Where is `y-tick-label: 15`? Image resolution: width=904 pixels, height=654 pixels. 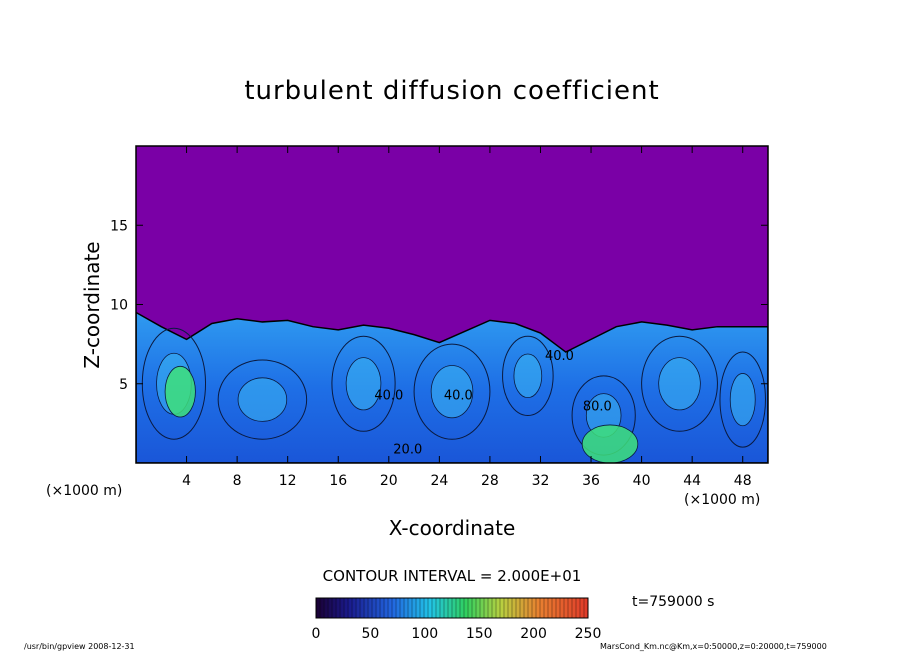 y-tick-label: 15 is located at coordinates (119, 226).